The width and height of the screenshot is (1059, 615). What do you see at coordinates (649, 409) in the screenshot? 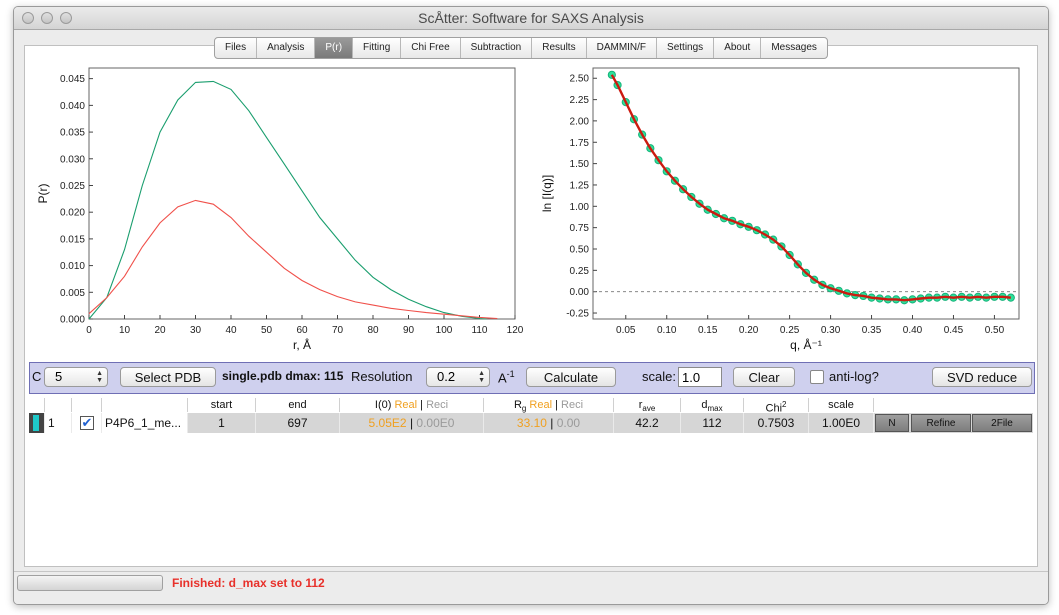
I see `header-rave-sub: ave` at bounding box center [649, 409].